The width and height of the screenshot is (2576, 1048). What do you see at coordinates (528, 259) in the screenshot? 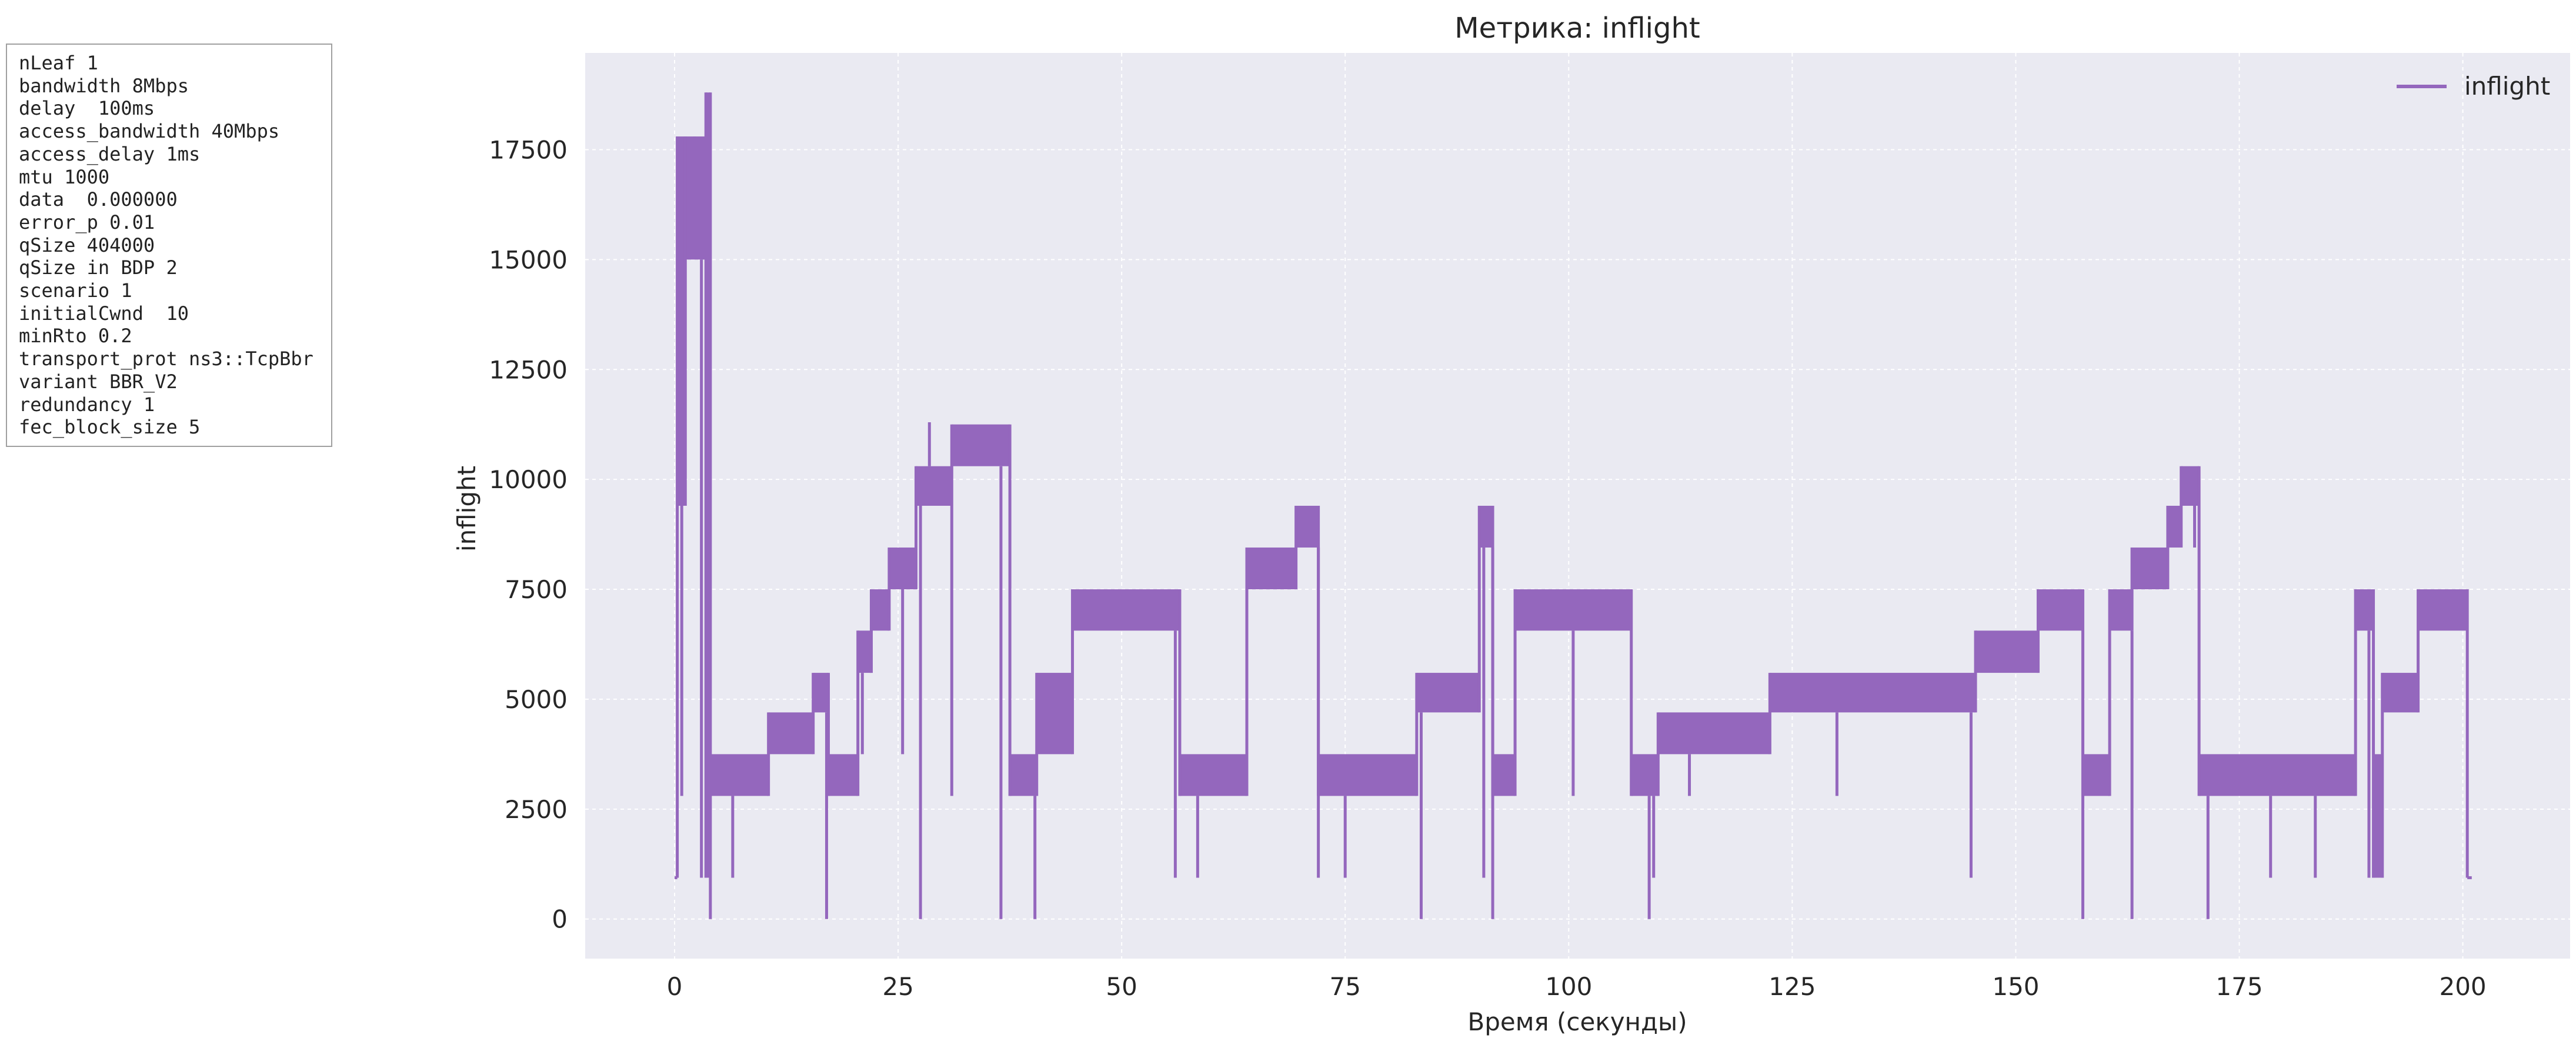
I see `y-tick-label: 15000` at bounding box center [528, 259].